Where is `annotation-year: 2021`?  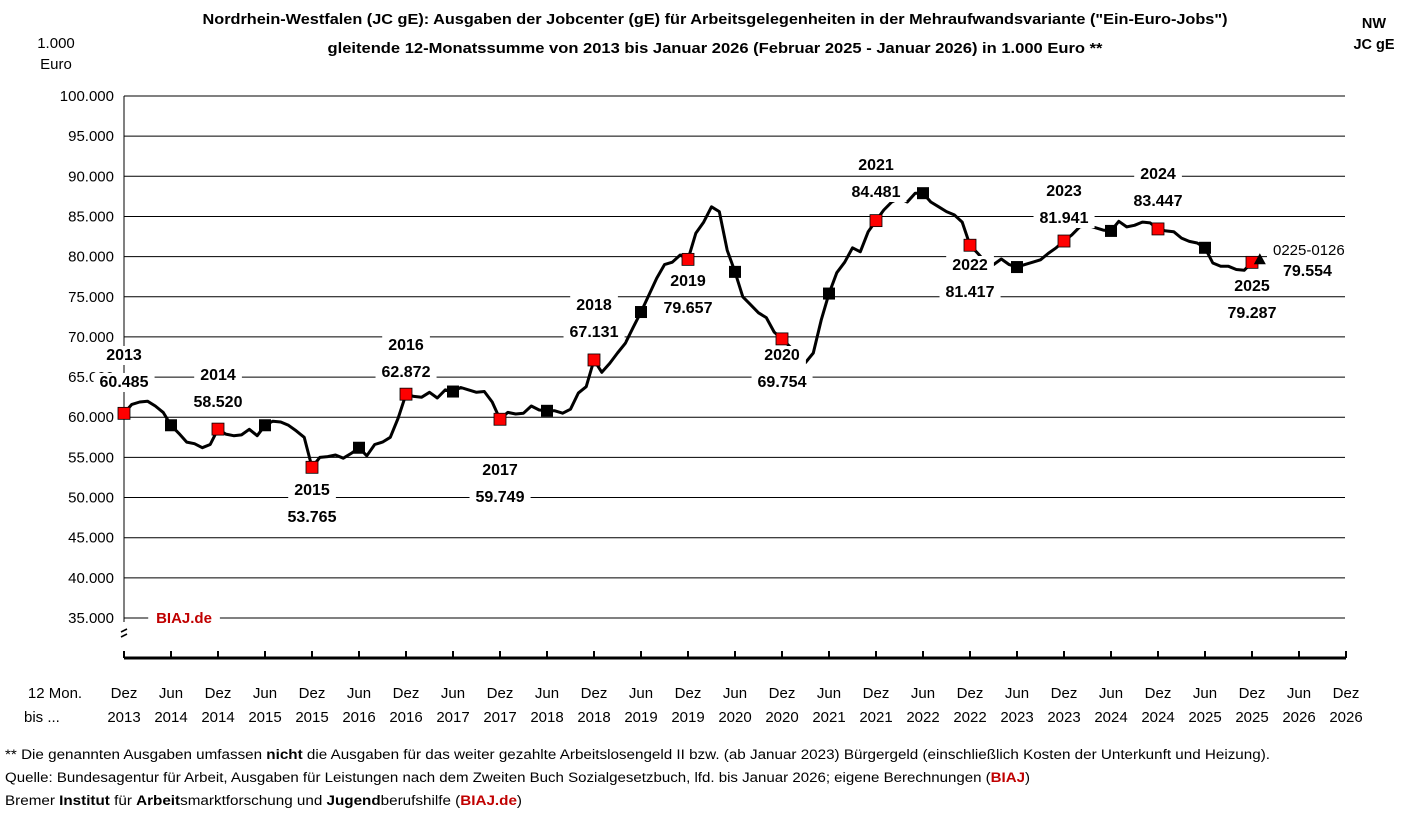 annotation-year: 2021 is located at coordinates (876, 165).